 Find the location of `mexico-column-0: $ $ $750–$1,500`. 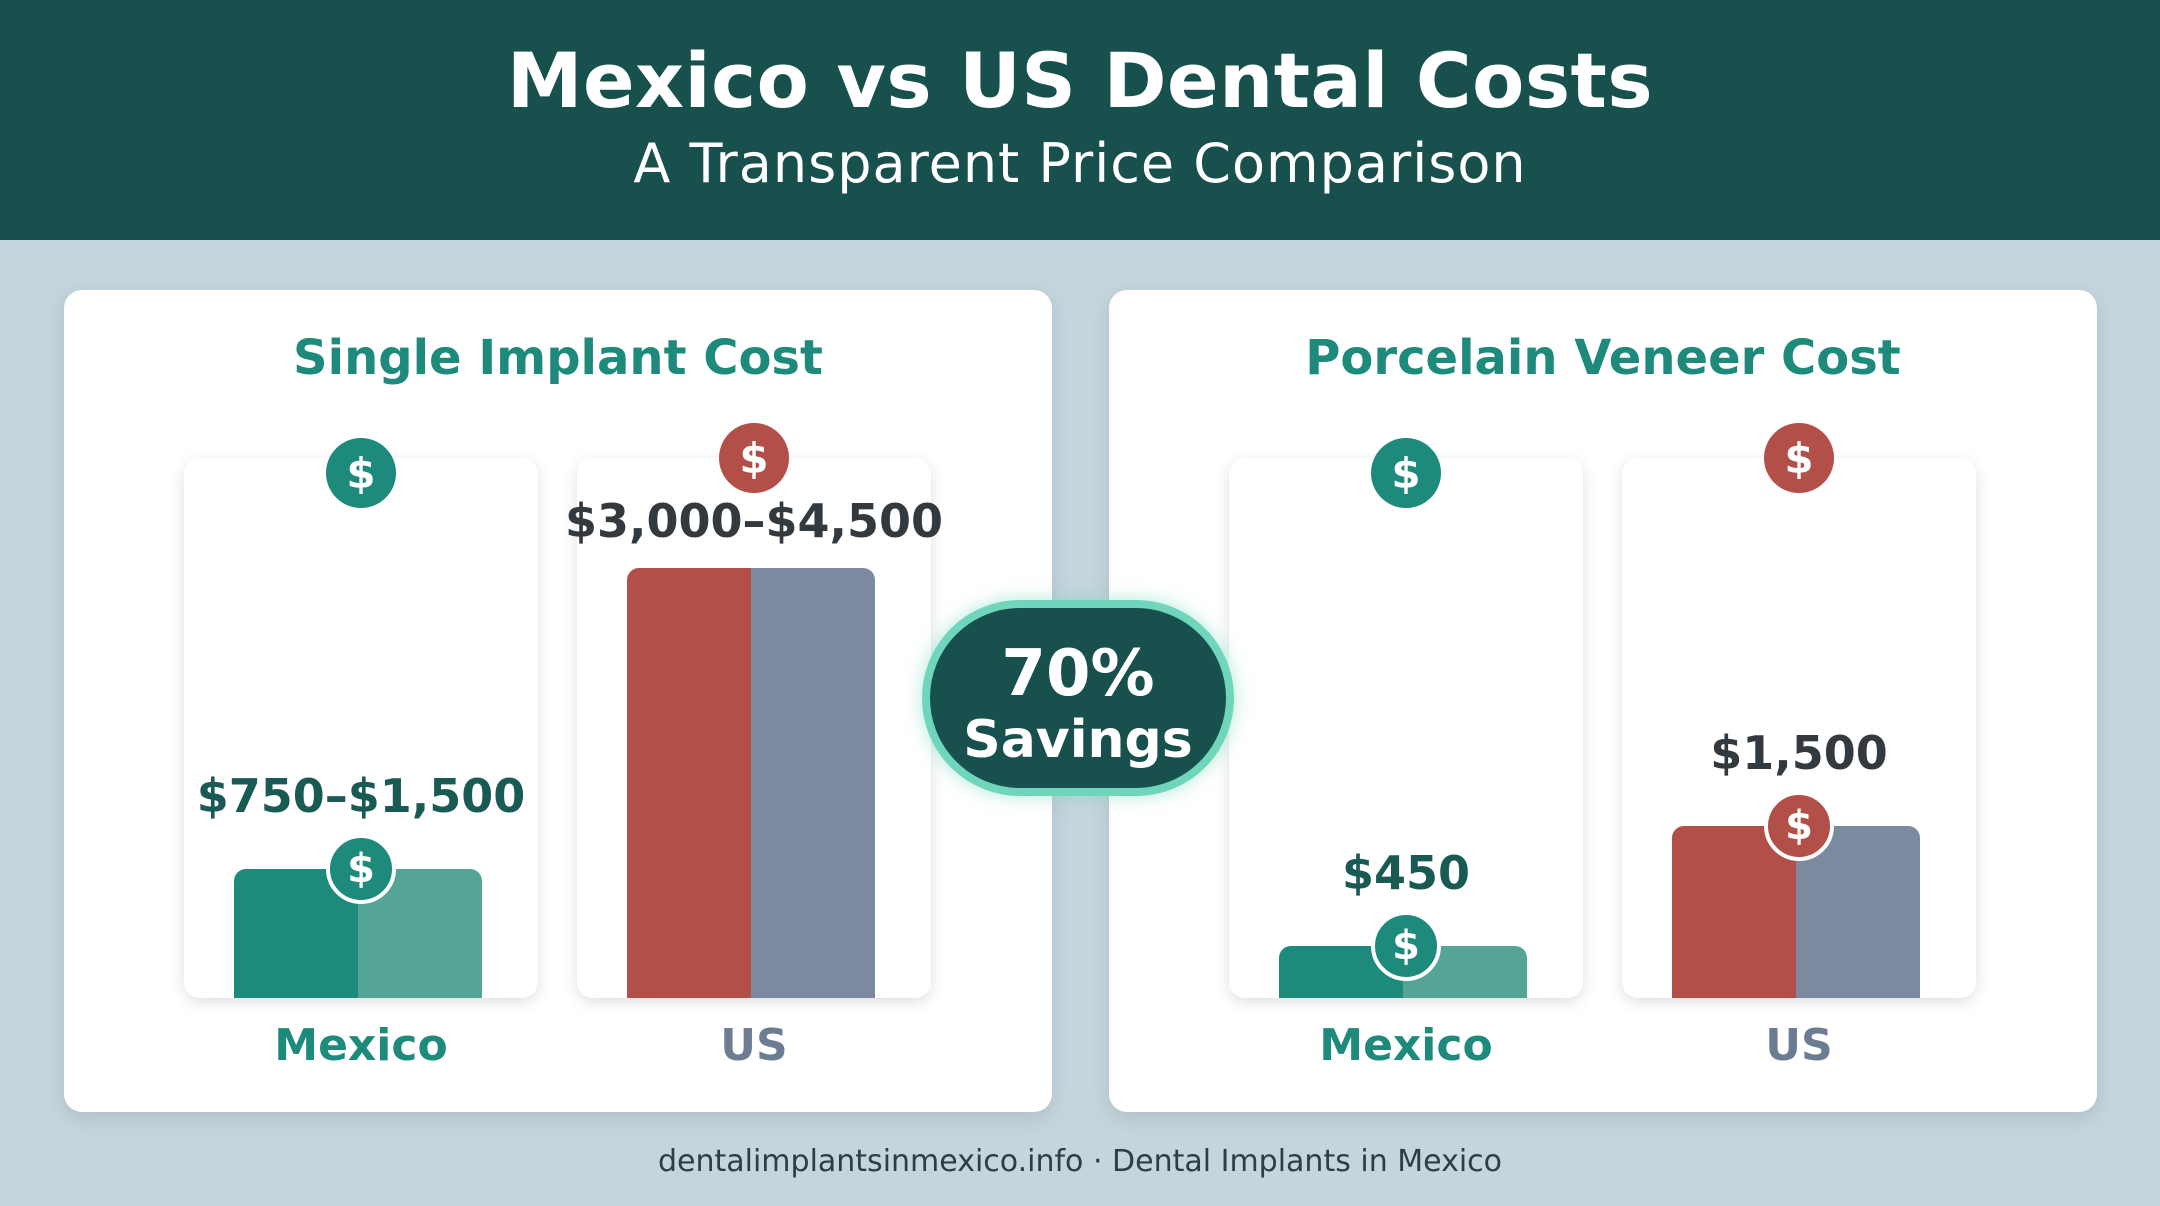

mexico-column-0: $ $ $750–$1,500 is located at coordinates (361, 718).